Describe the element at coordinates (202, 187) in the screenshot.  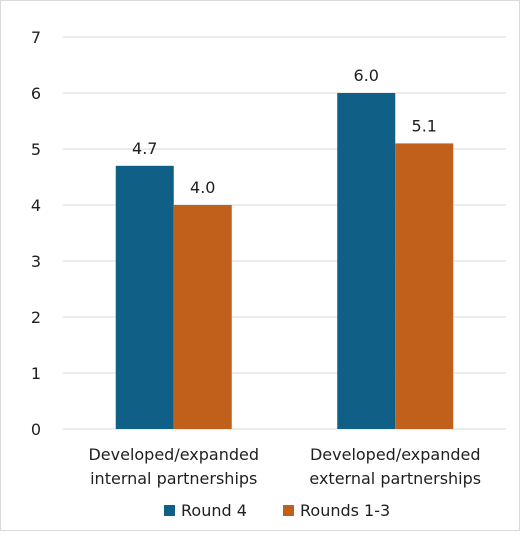
I see `data-label-series1-cat0: 4.0` at that location.